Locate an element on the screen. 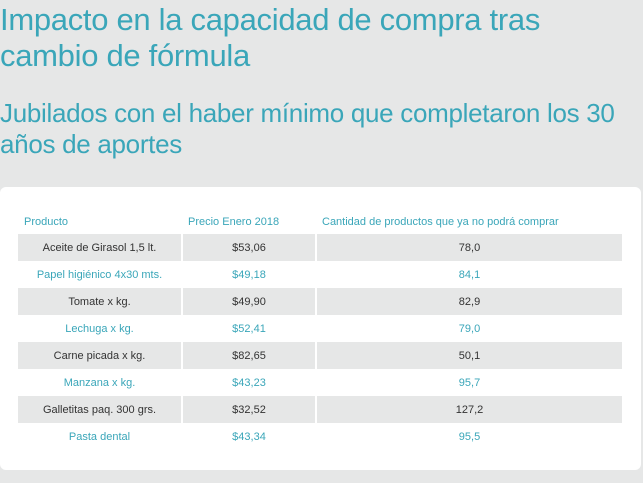 The image size is (643, 483). table-row: Lechuga x kg. $52,41 79,0 is located at coordinates (320, 328).